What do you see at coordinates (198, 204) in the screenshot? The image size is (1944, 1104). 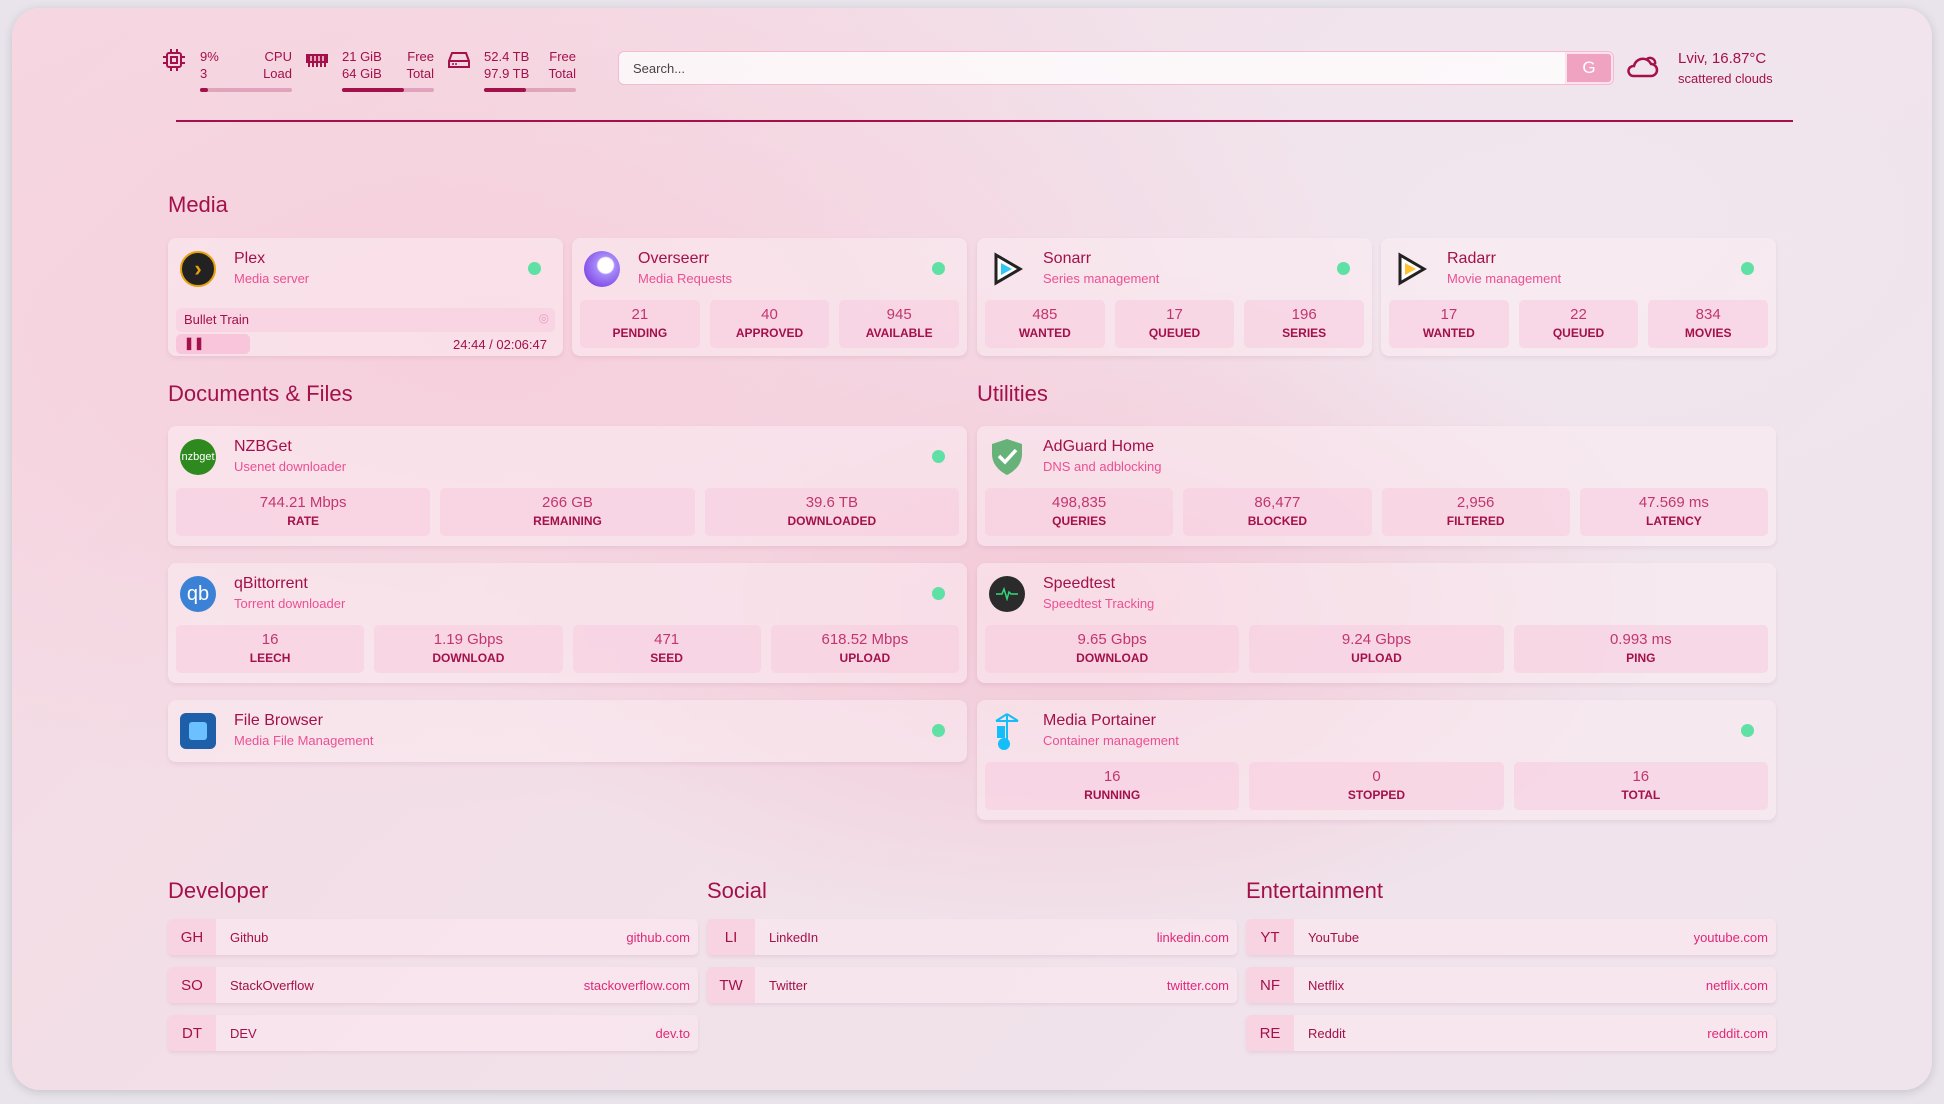 I see `section-title-media: Media` at bounding box center [198, 204].